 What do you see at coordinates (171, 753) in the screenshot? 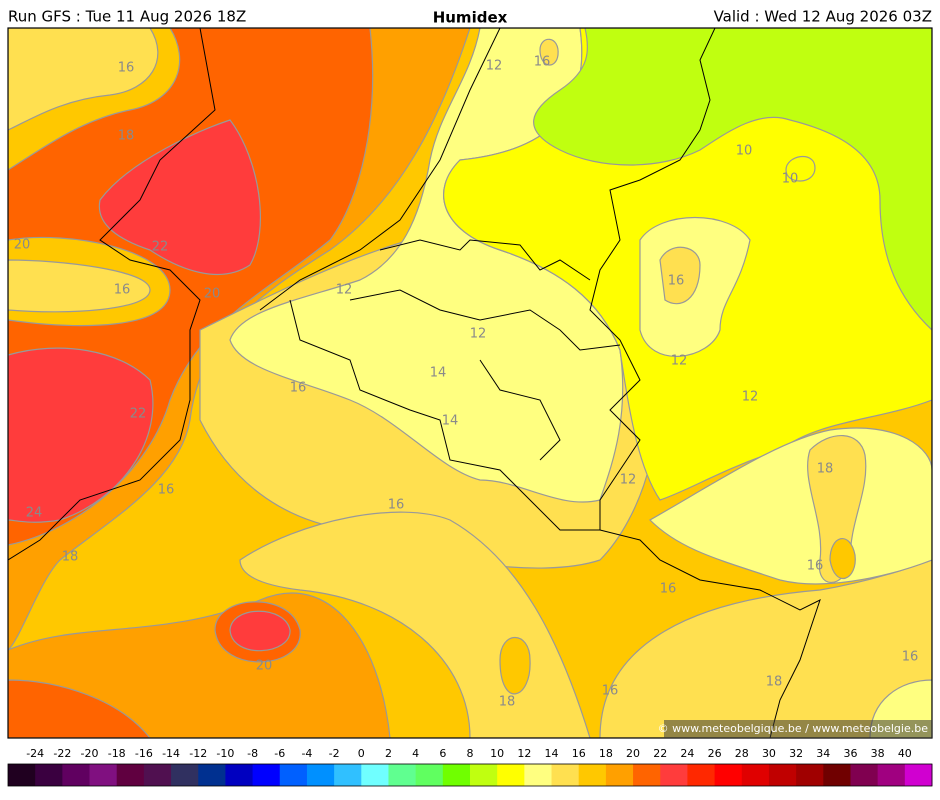
I see `colorbar-label: -14` at bounding box center [171, 753].